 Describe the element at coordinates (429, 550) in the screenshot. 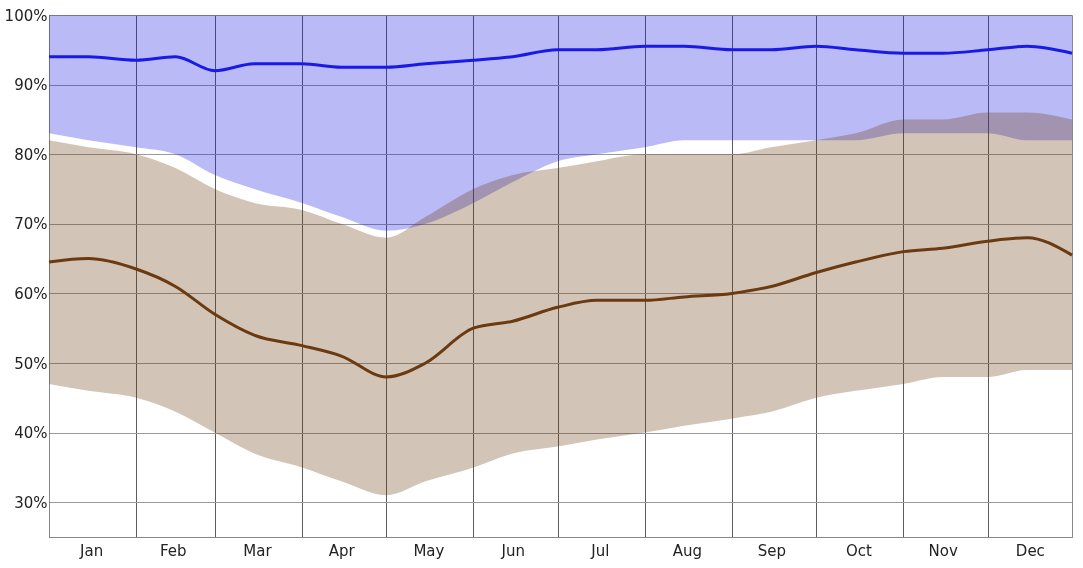

I see `x-tick-label: May` at that location.